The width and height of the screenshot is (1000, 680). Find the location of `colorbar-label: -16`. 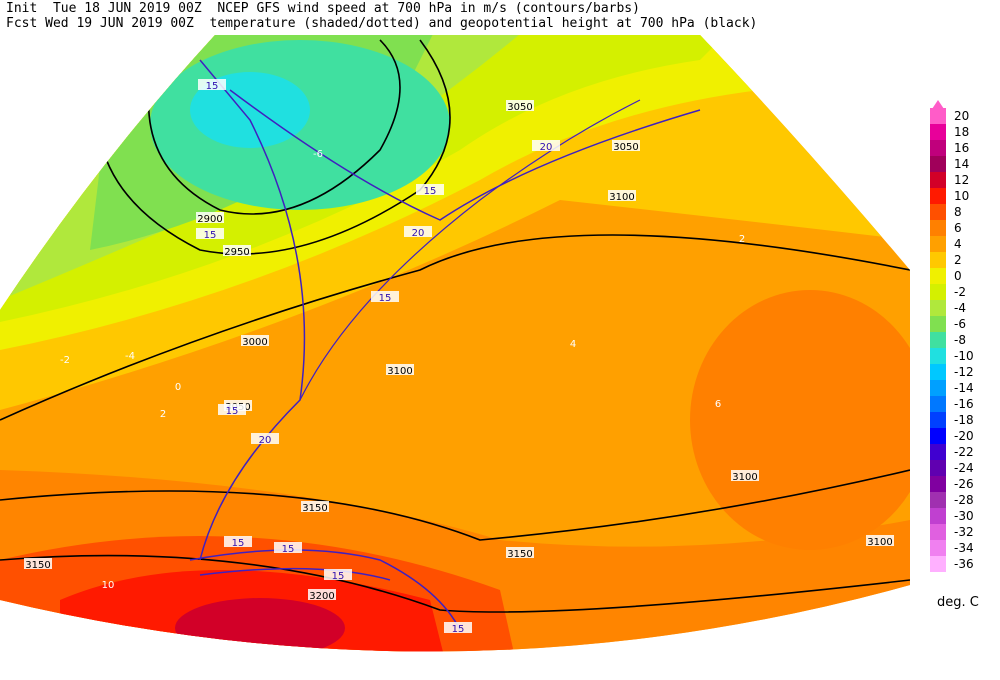

colorbar-label: -16 is located at coordinates (964, 404).